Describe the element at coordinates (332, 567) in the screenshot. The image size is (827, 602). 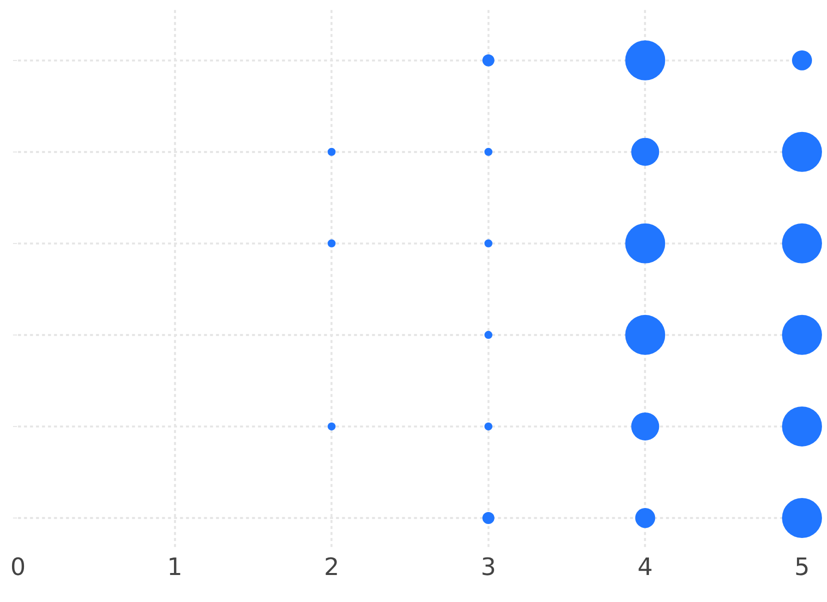
I see `x-tick-label: 2` at that location.